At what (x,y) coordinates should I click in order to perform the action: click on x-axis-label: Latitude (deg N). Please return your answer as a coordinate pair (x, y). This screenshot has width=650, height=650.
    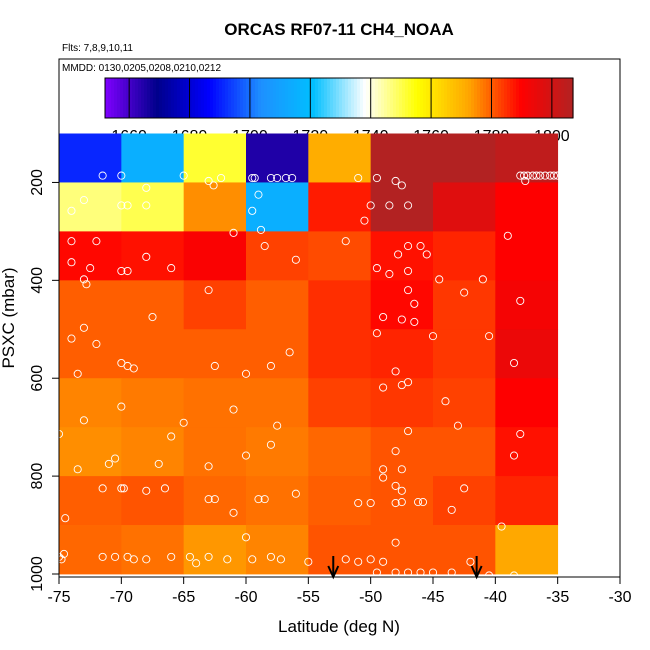
    Looking at the image, I should click on (339, 626).